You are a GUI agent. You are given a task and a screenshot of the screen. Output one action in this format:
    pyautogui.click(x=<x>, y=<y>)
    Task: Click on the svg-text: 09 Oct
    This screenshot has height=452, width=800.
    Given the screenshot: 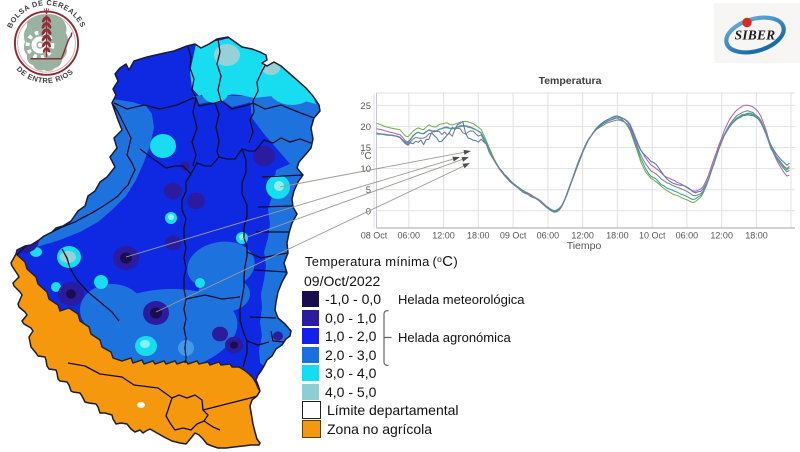 What is the action you would take?
    pyautogui.click(x=513, y=236)
    